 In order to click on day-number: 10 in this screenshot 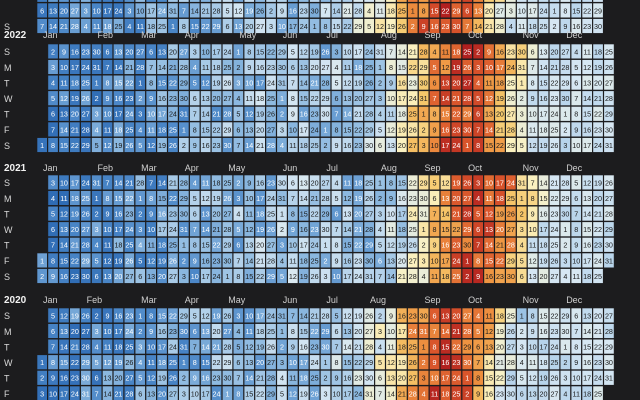, I will do `click(435, 145)`.